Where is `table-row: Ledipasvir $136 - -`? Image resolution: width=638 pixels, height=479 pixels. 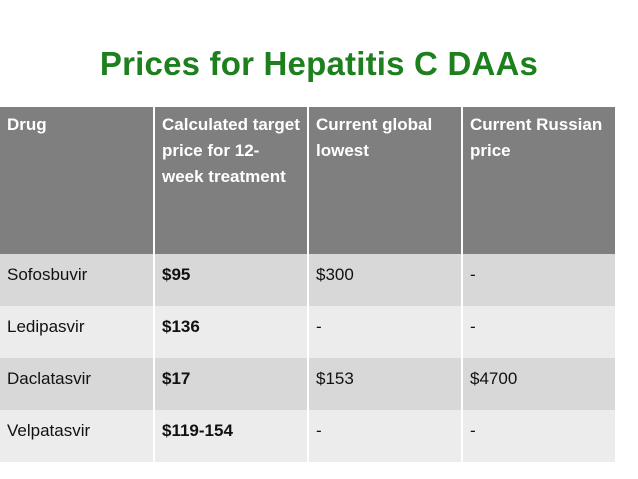 table-row: Ledipasvir $136 - - is located at coordinates (307, 332).